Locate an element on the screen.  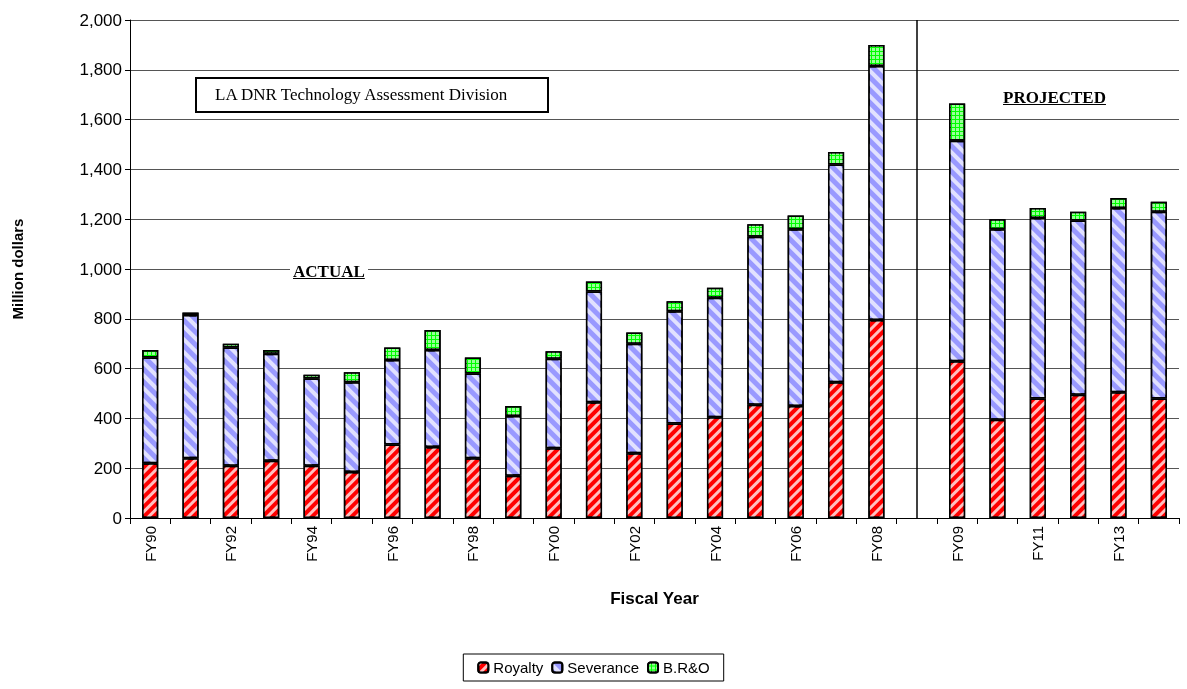
x-tick-label: FY09 is located at coordinates (957, 544).